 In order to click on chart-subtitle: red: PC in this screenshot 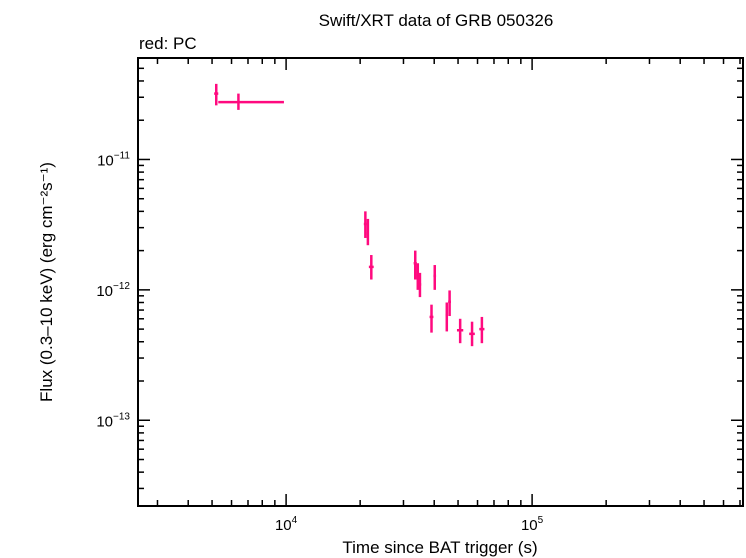, I will do `click(168, 43)`.